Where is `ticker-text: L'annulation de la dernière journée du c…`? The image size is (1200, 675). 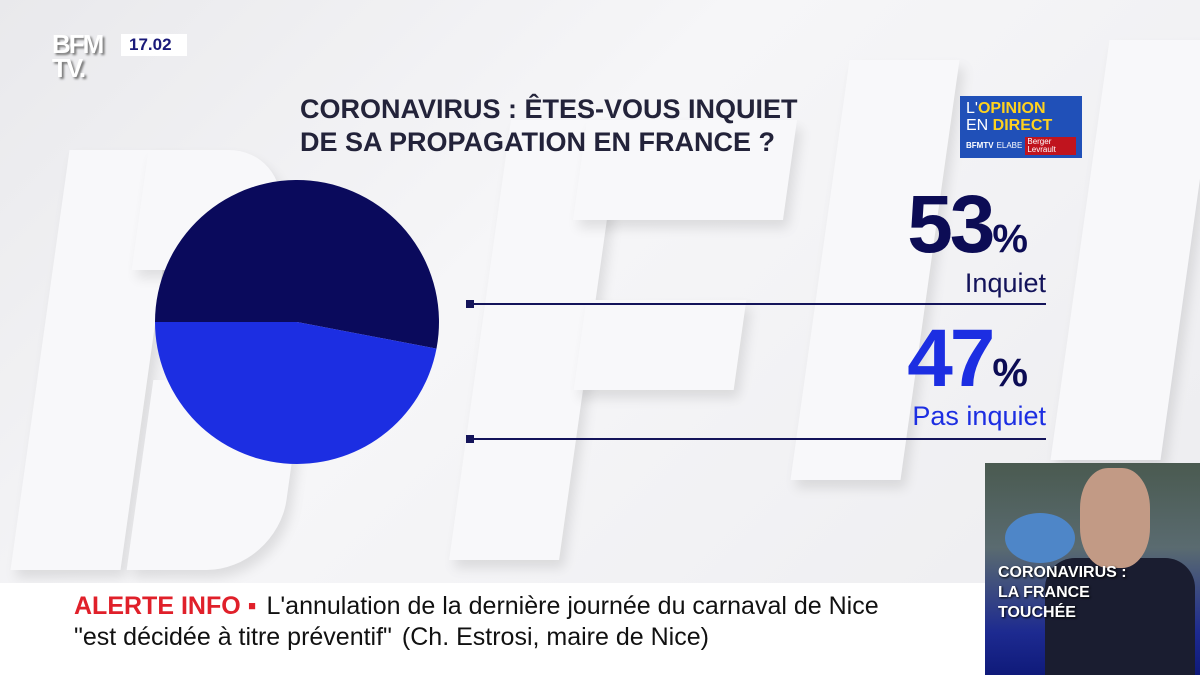
ticker-text: L'annulation de la dernière journée du c… is located at coordinates (572, 606).